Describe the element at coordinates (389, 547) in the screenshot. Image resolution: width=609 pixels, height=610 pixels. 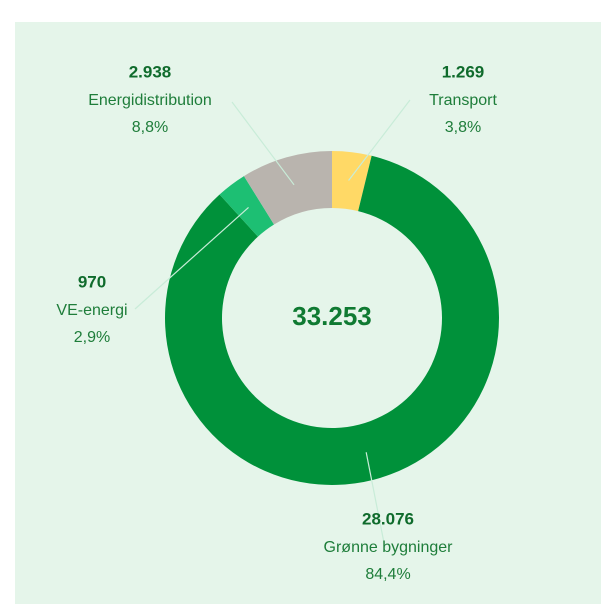
I see `category-label: Grønne bygninger` at that location.